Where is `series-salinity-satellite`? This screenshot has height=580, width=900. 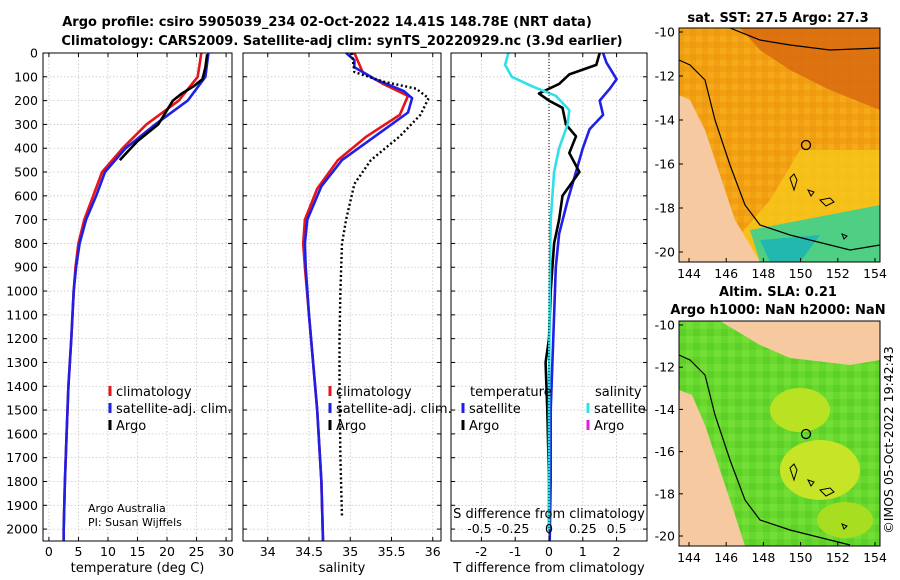
series-salinity-satellite is located at coordinates (537, 291).